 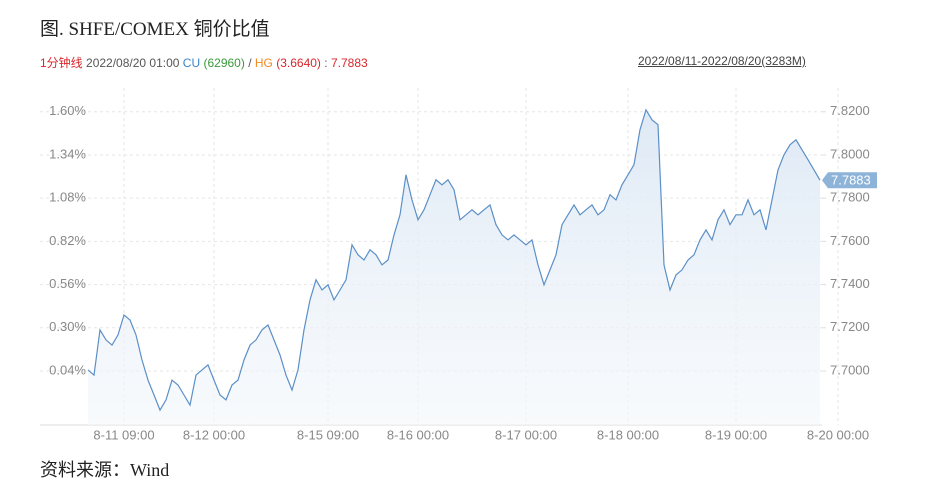 What do you see at coordinates (155, 29) in the screenshot?
I see `chart-title: 图. SHFE/COMEX 铜价比值` at bounding box center [155, 29].